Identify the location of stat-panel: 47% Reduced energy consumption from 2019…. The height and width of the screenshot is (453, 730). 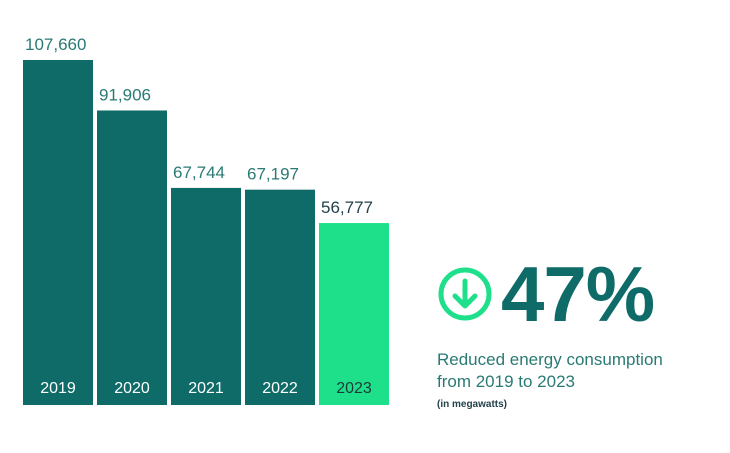
(582, 332).